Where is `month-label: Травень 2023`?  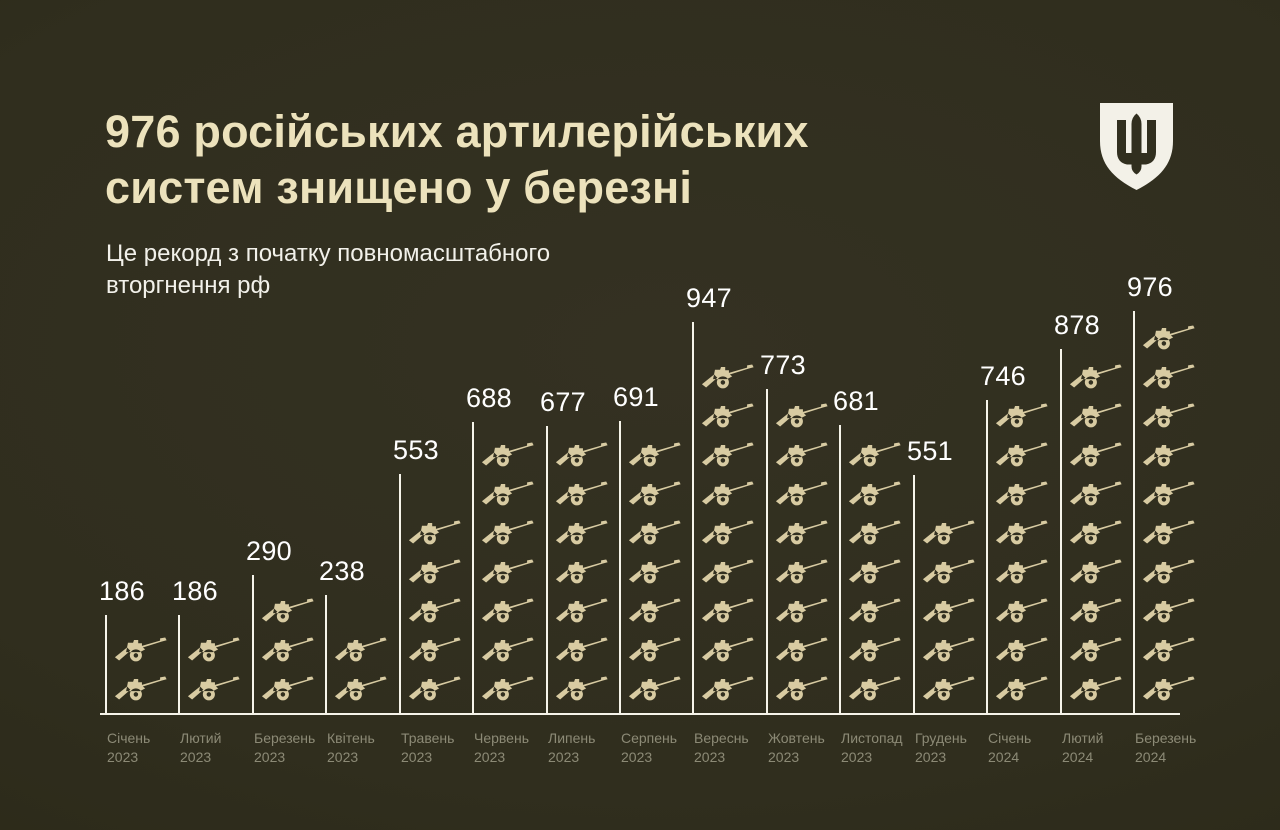
month-label: Травень 2023 is located at coordinates (427, 748).